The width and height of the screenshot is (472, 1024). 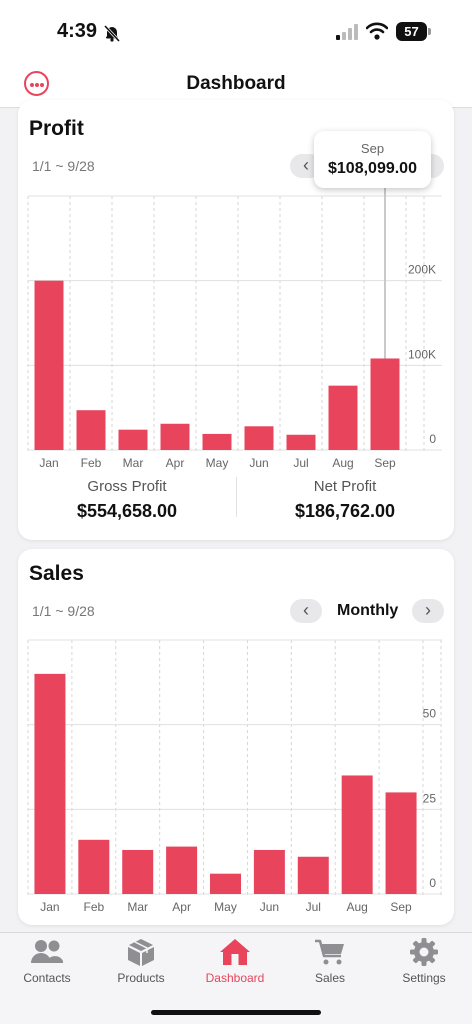 I want to click on gear-icon, so click(x=424, y=952).